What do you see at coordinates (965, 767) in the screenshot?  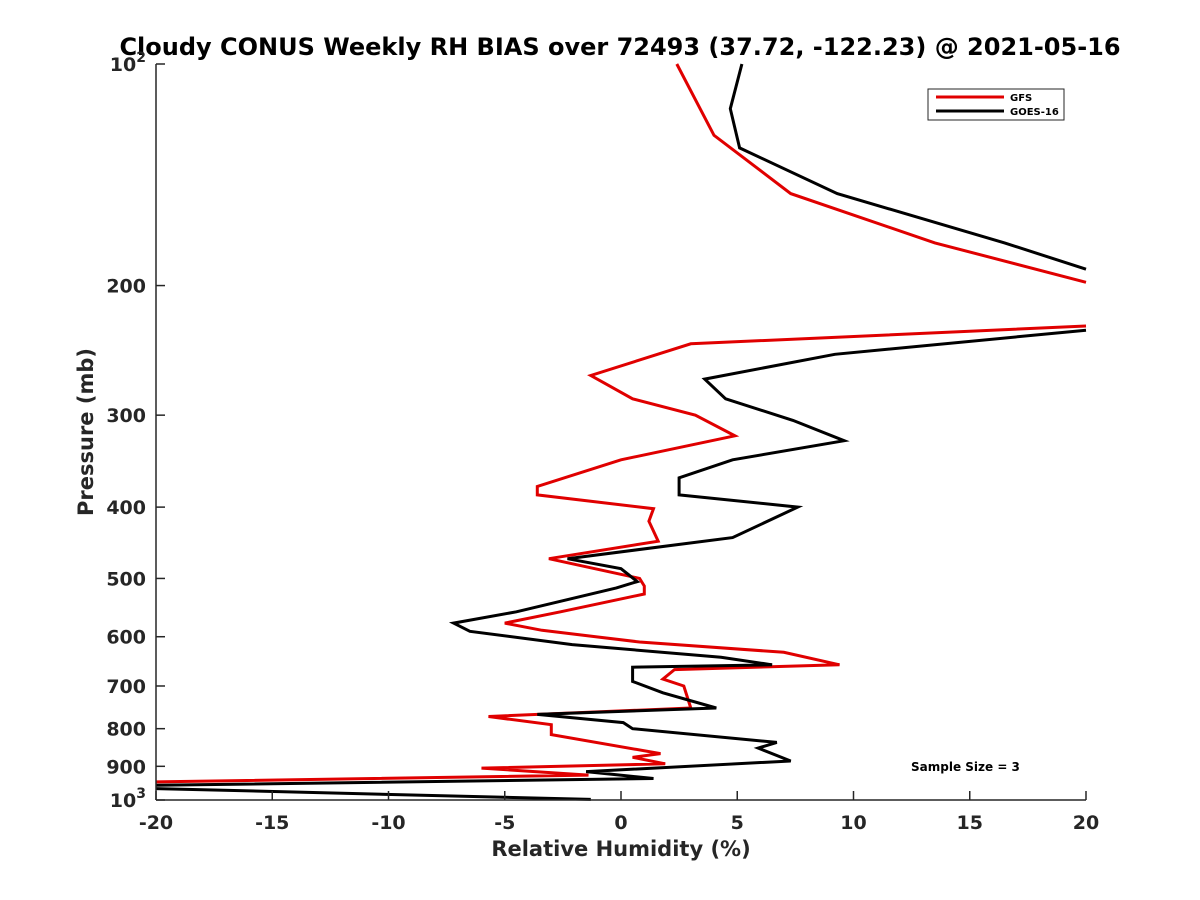 I see `sample-size-annotation: Sample Size = 3` at bounding box center [965, 767].